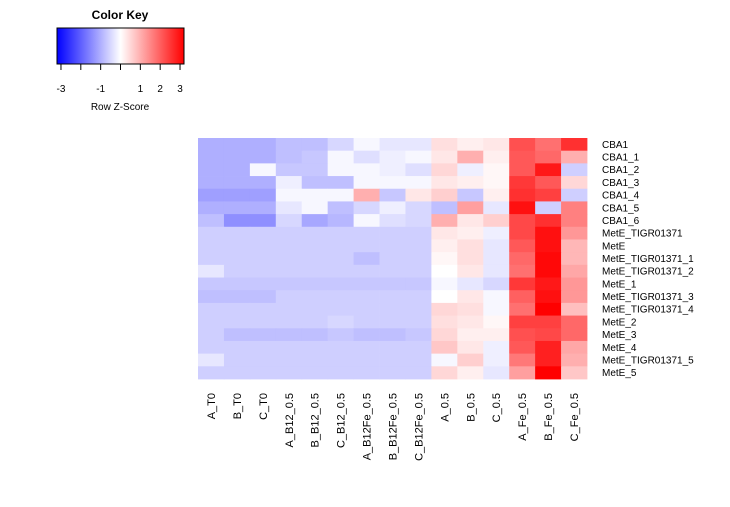 The width and height of the screenshot is (730, 507). What do you see at coordinates (120, 107) in the screenshot?
I see `color-key-xlabel: Row Z-Score` at bounding box center [120, 107].